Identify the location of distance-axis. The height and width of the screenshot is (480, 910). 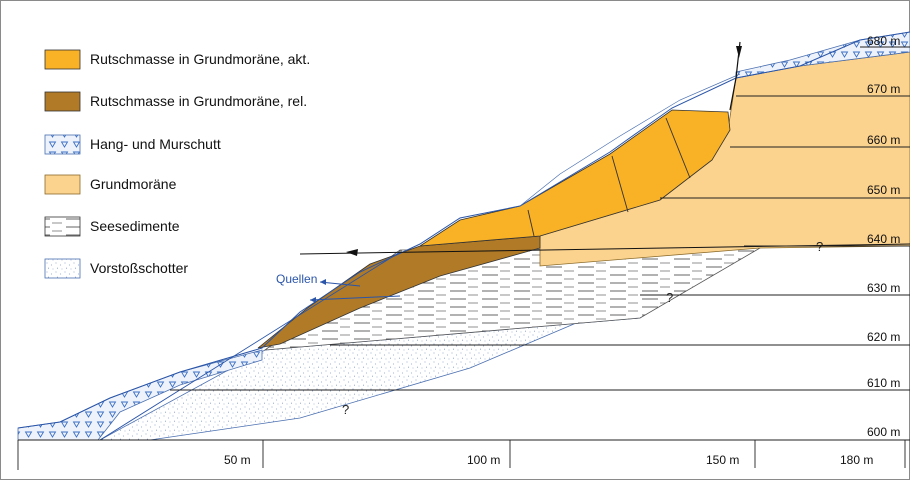
(461, 455).